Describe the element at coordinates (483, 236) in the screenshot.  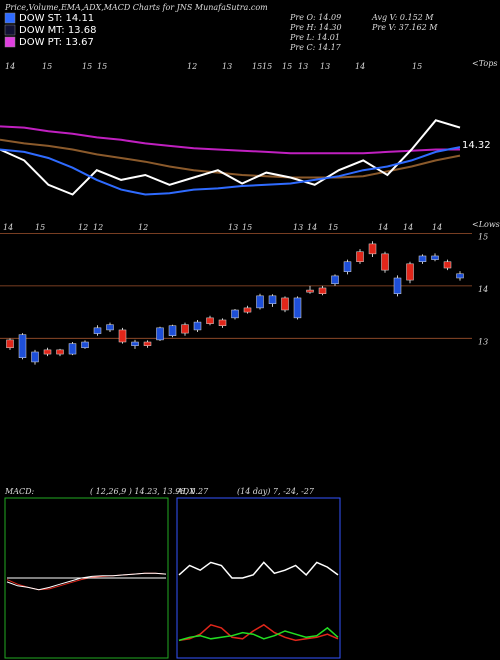
I see `y-tick-label: 15` at that location.